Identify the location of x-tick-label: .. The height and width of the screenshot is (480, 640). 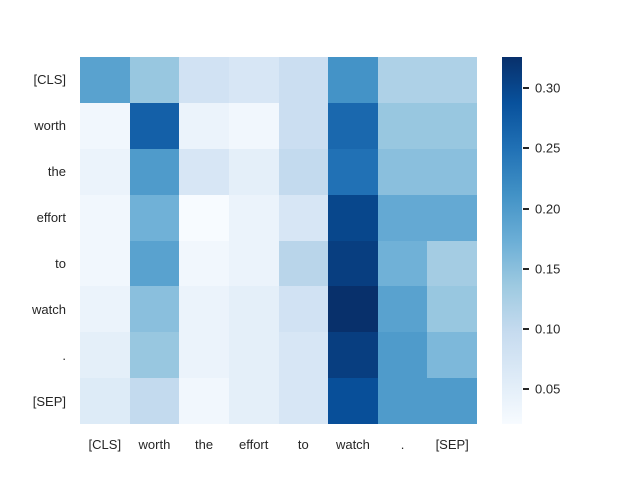
(402, 444).